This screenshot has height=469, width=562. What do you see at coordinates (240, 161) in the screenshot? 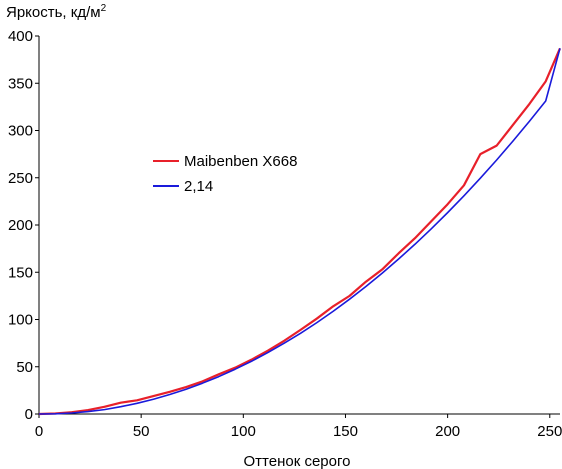
I see `legend-label-1: Maibenben X668` at bounding box center [240, 161].